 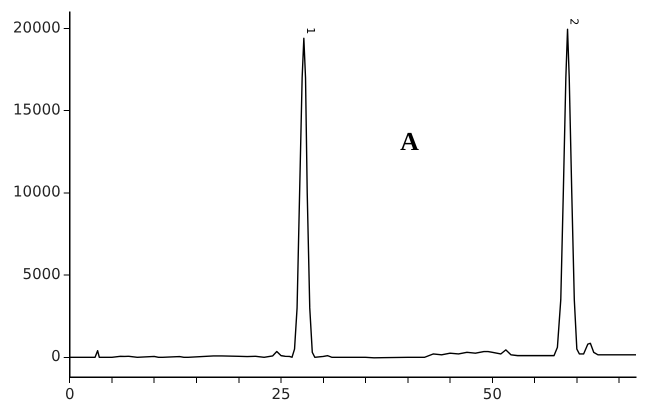 I want to click on y-tick-label: 10000, so click(x=37, y=191).